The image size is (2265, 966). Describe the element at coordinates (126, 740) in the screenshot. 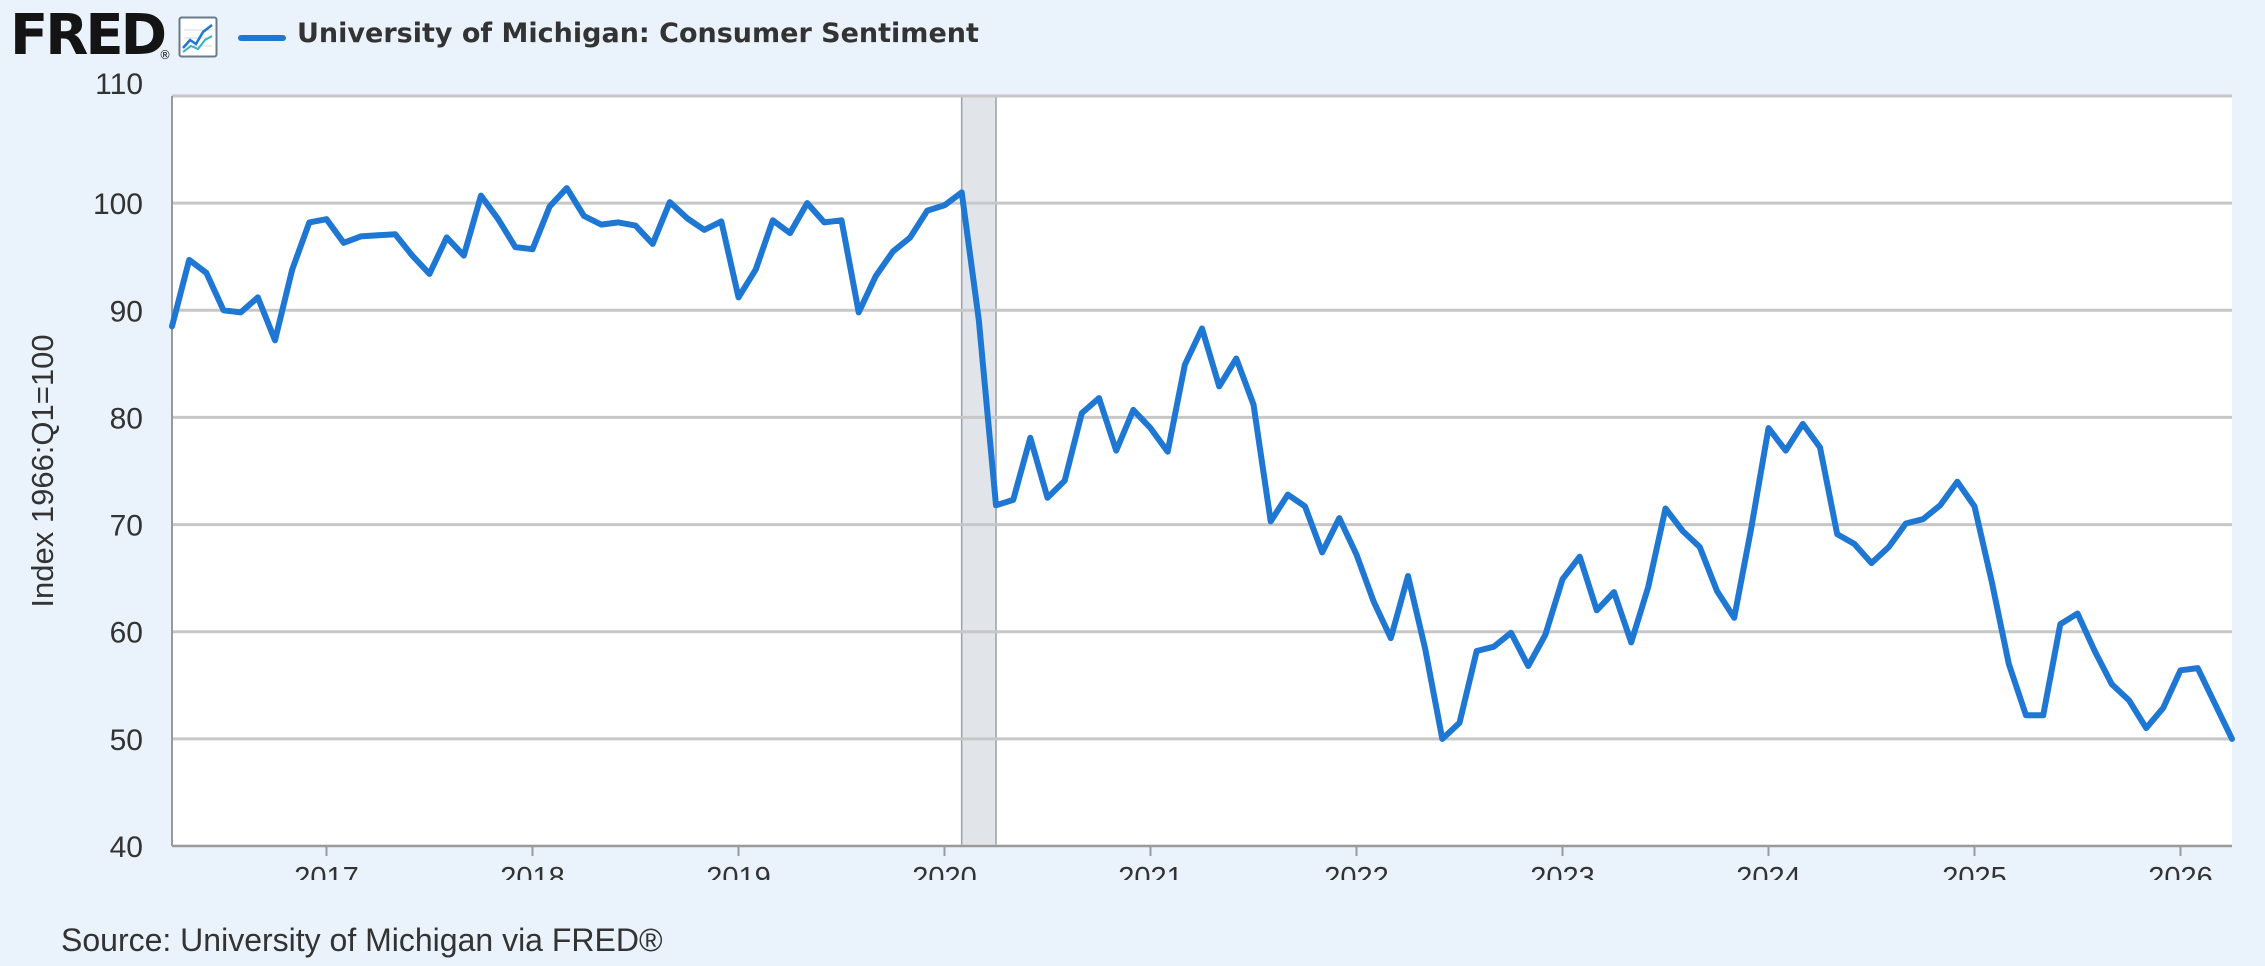

I see `y-tick-label: 50` at that location.